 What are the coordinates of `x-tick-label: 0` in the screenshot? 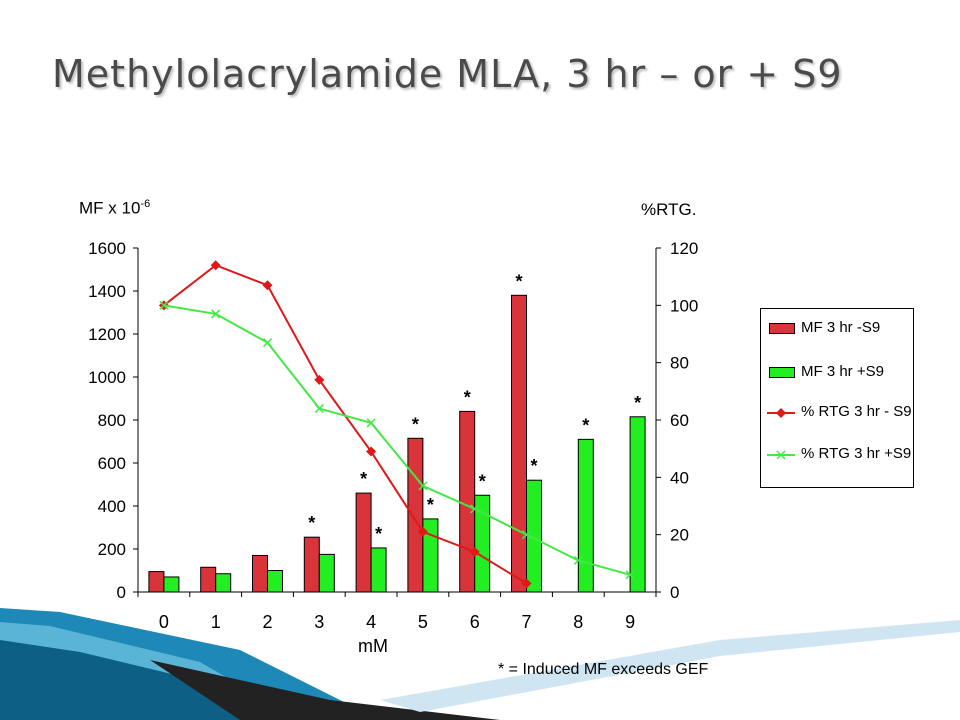 It's located at (164, 622).